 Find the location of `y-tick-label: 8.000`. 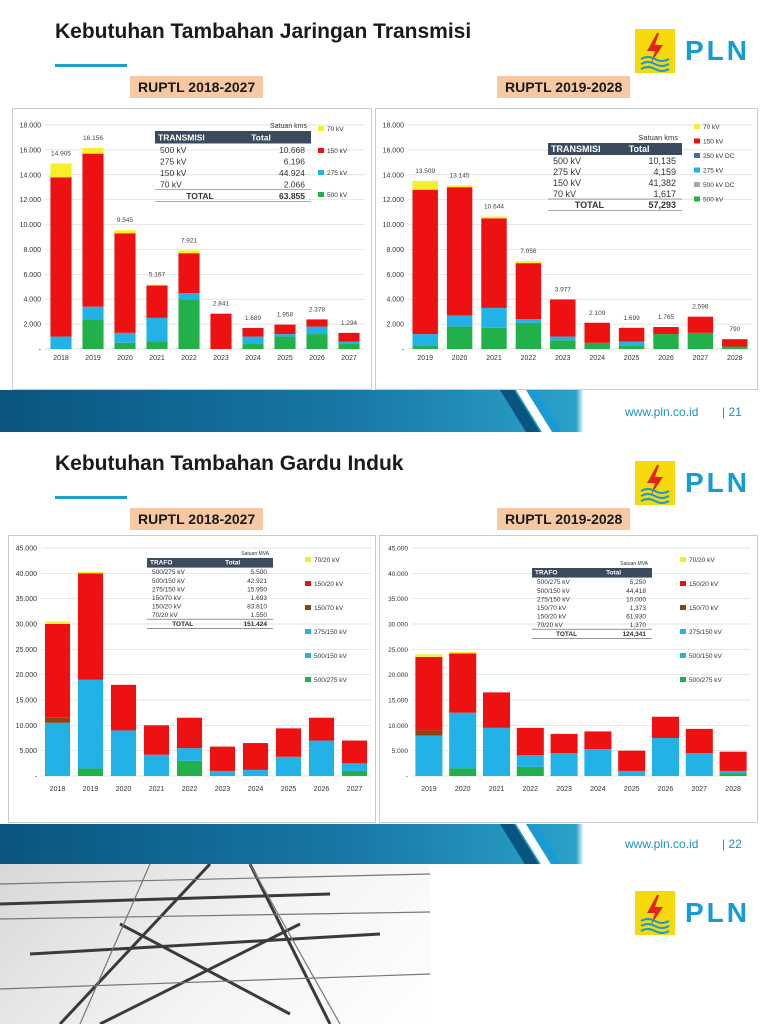

y-tick-label: 8.000 is located at coordinates (32, 250).